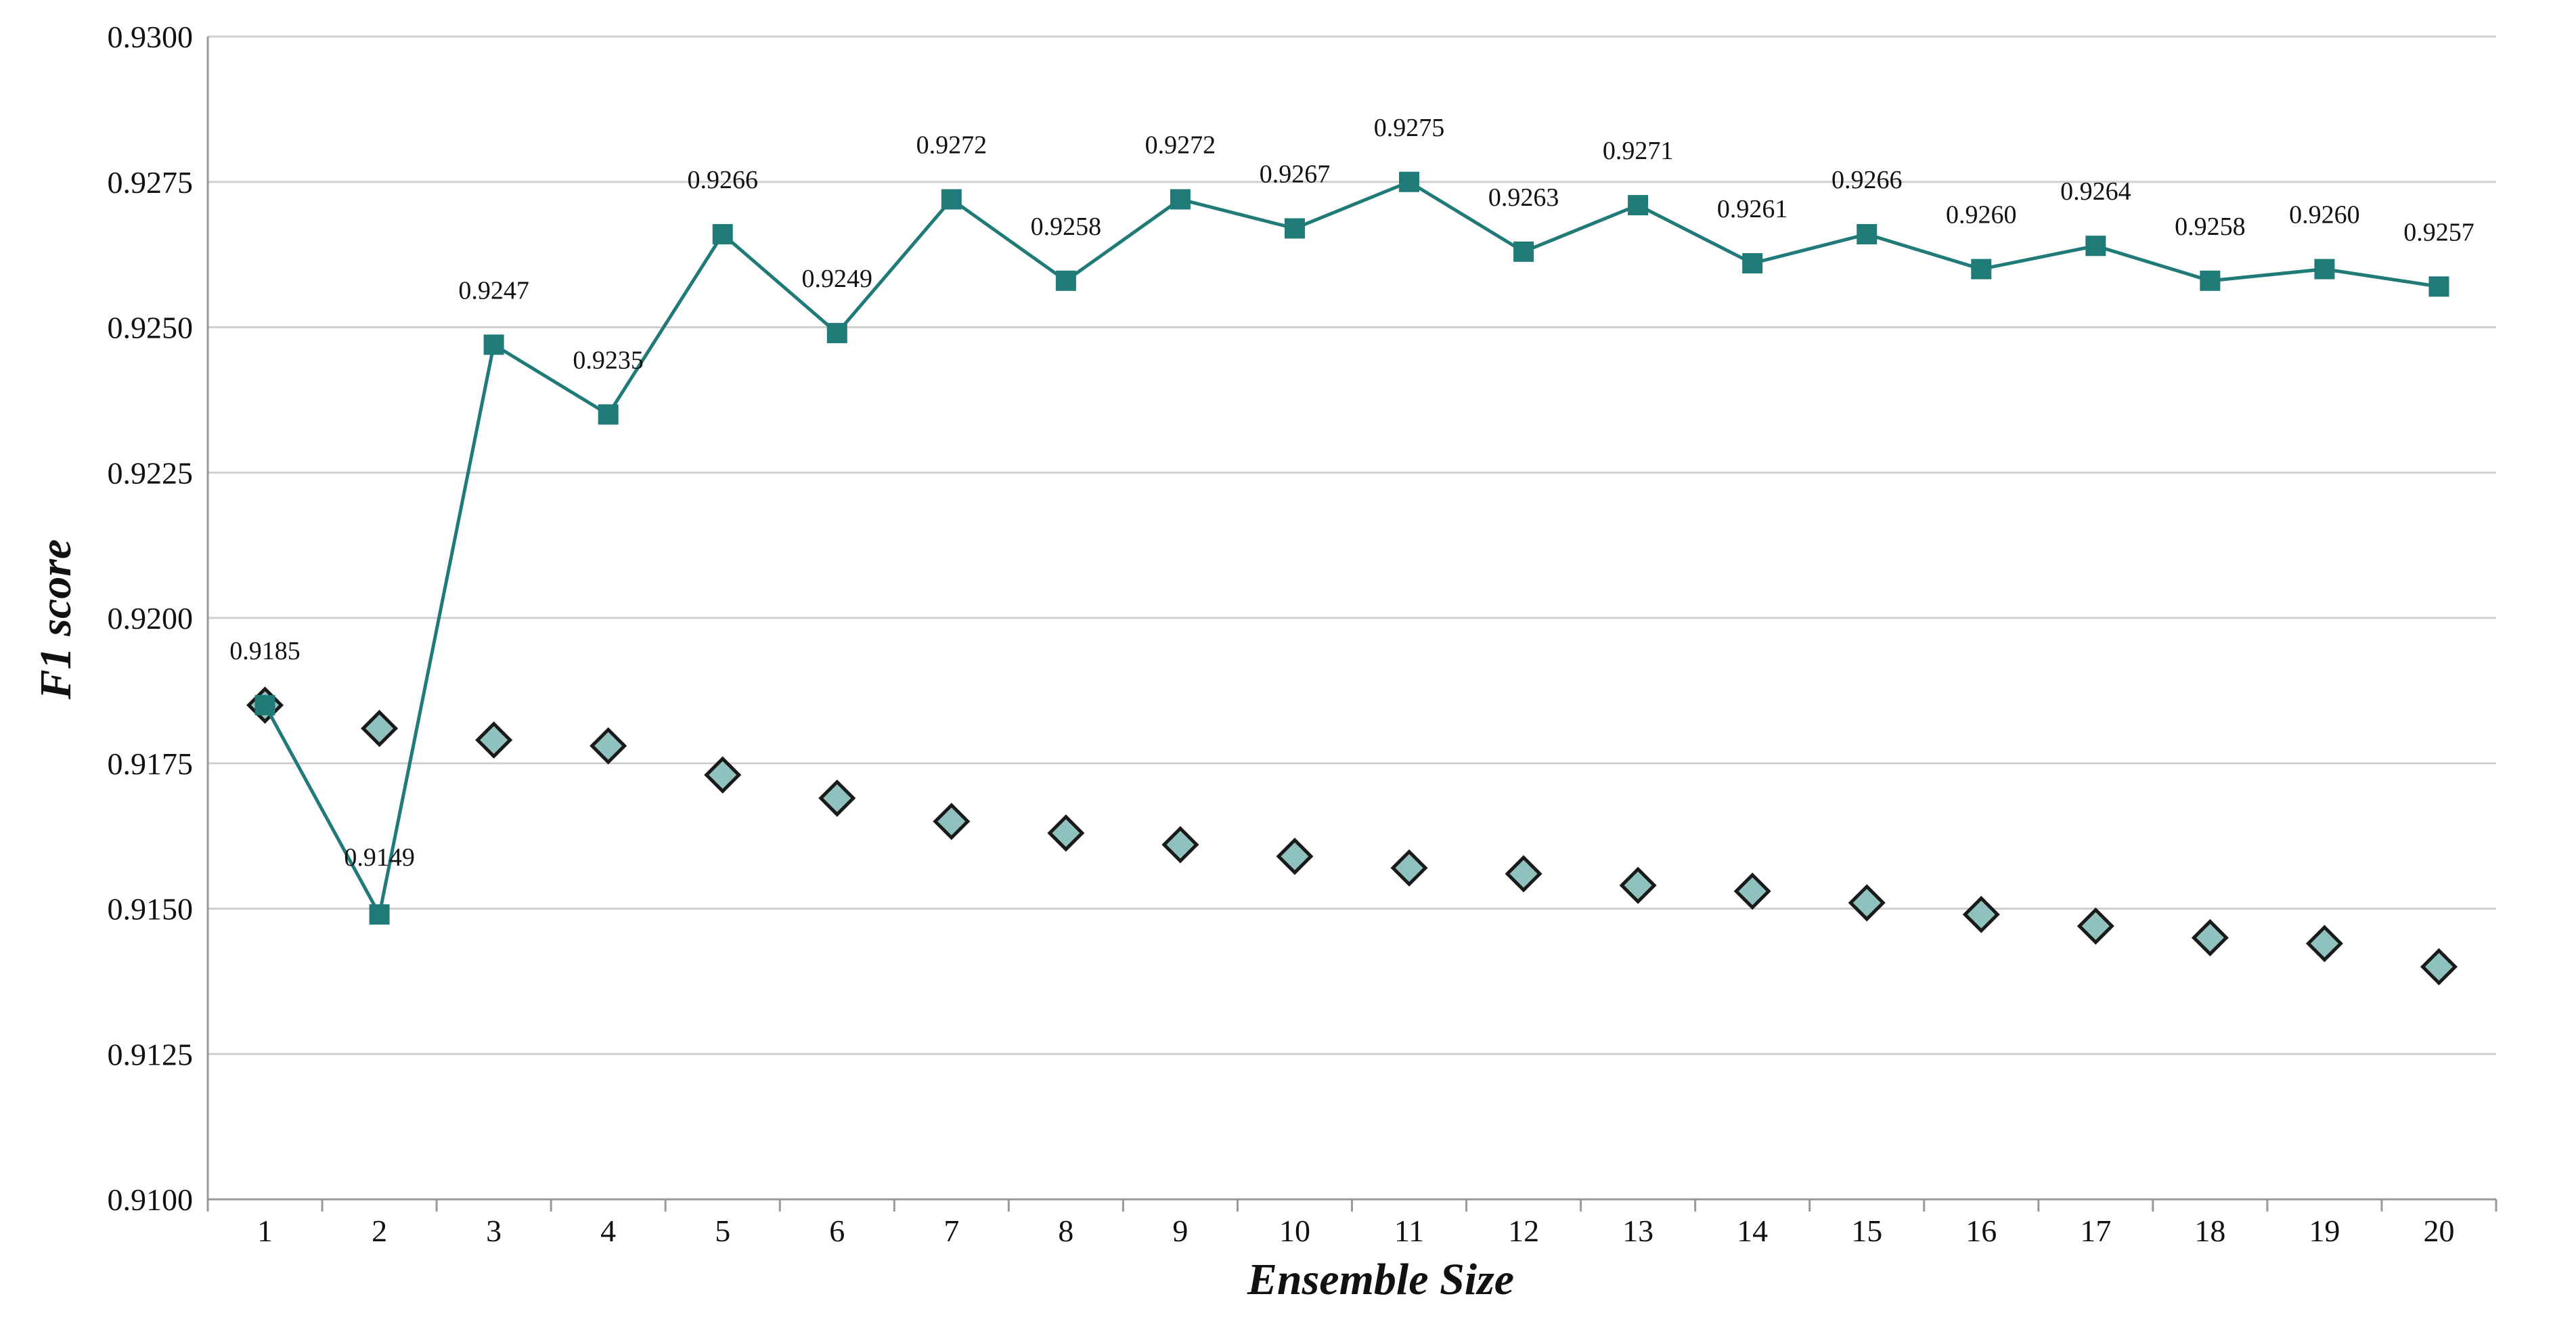 This screenshot has height=1332, width=2576. Describe the element at coordinates (2095, 192) in the screenshot. I see `data-label: 0.9264` at that location.